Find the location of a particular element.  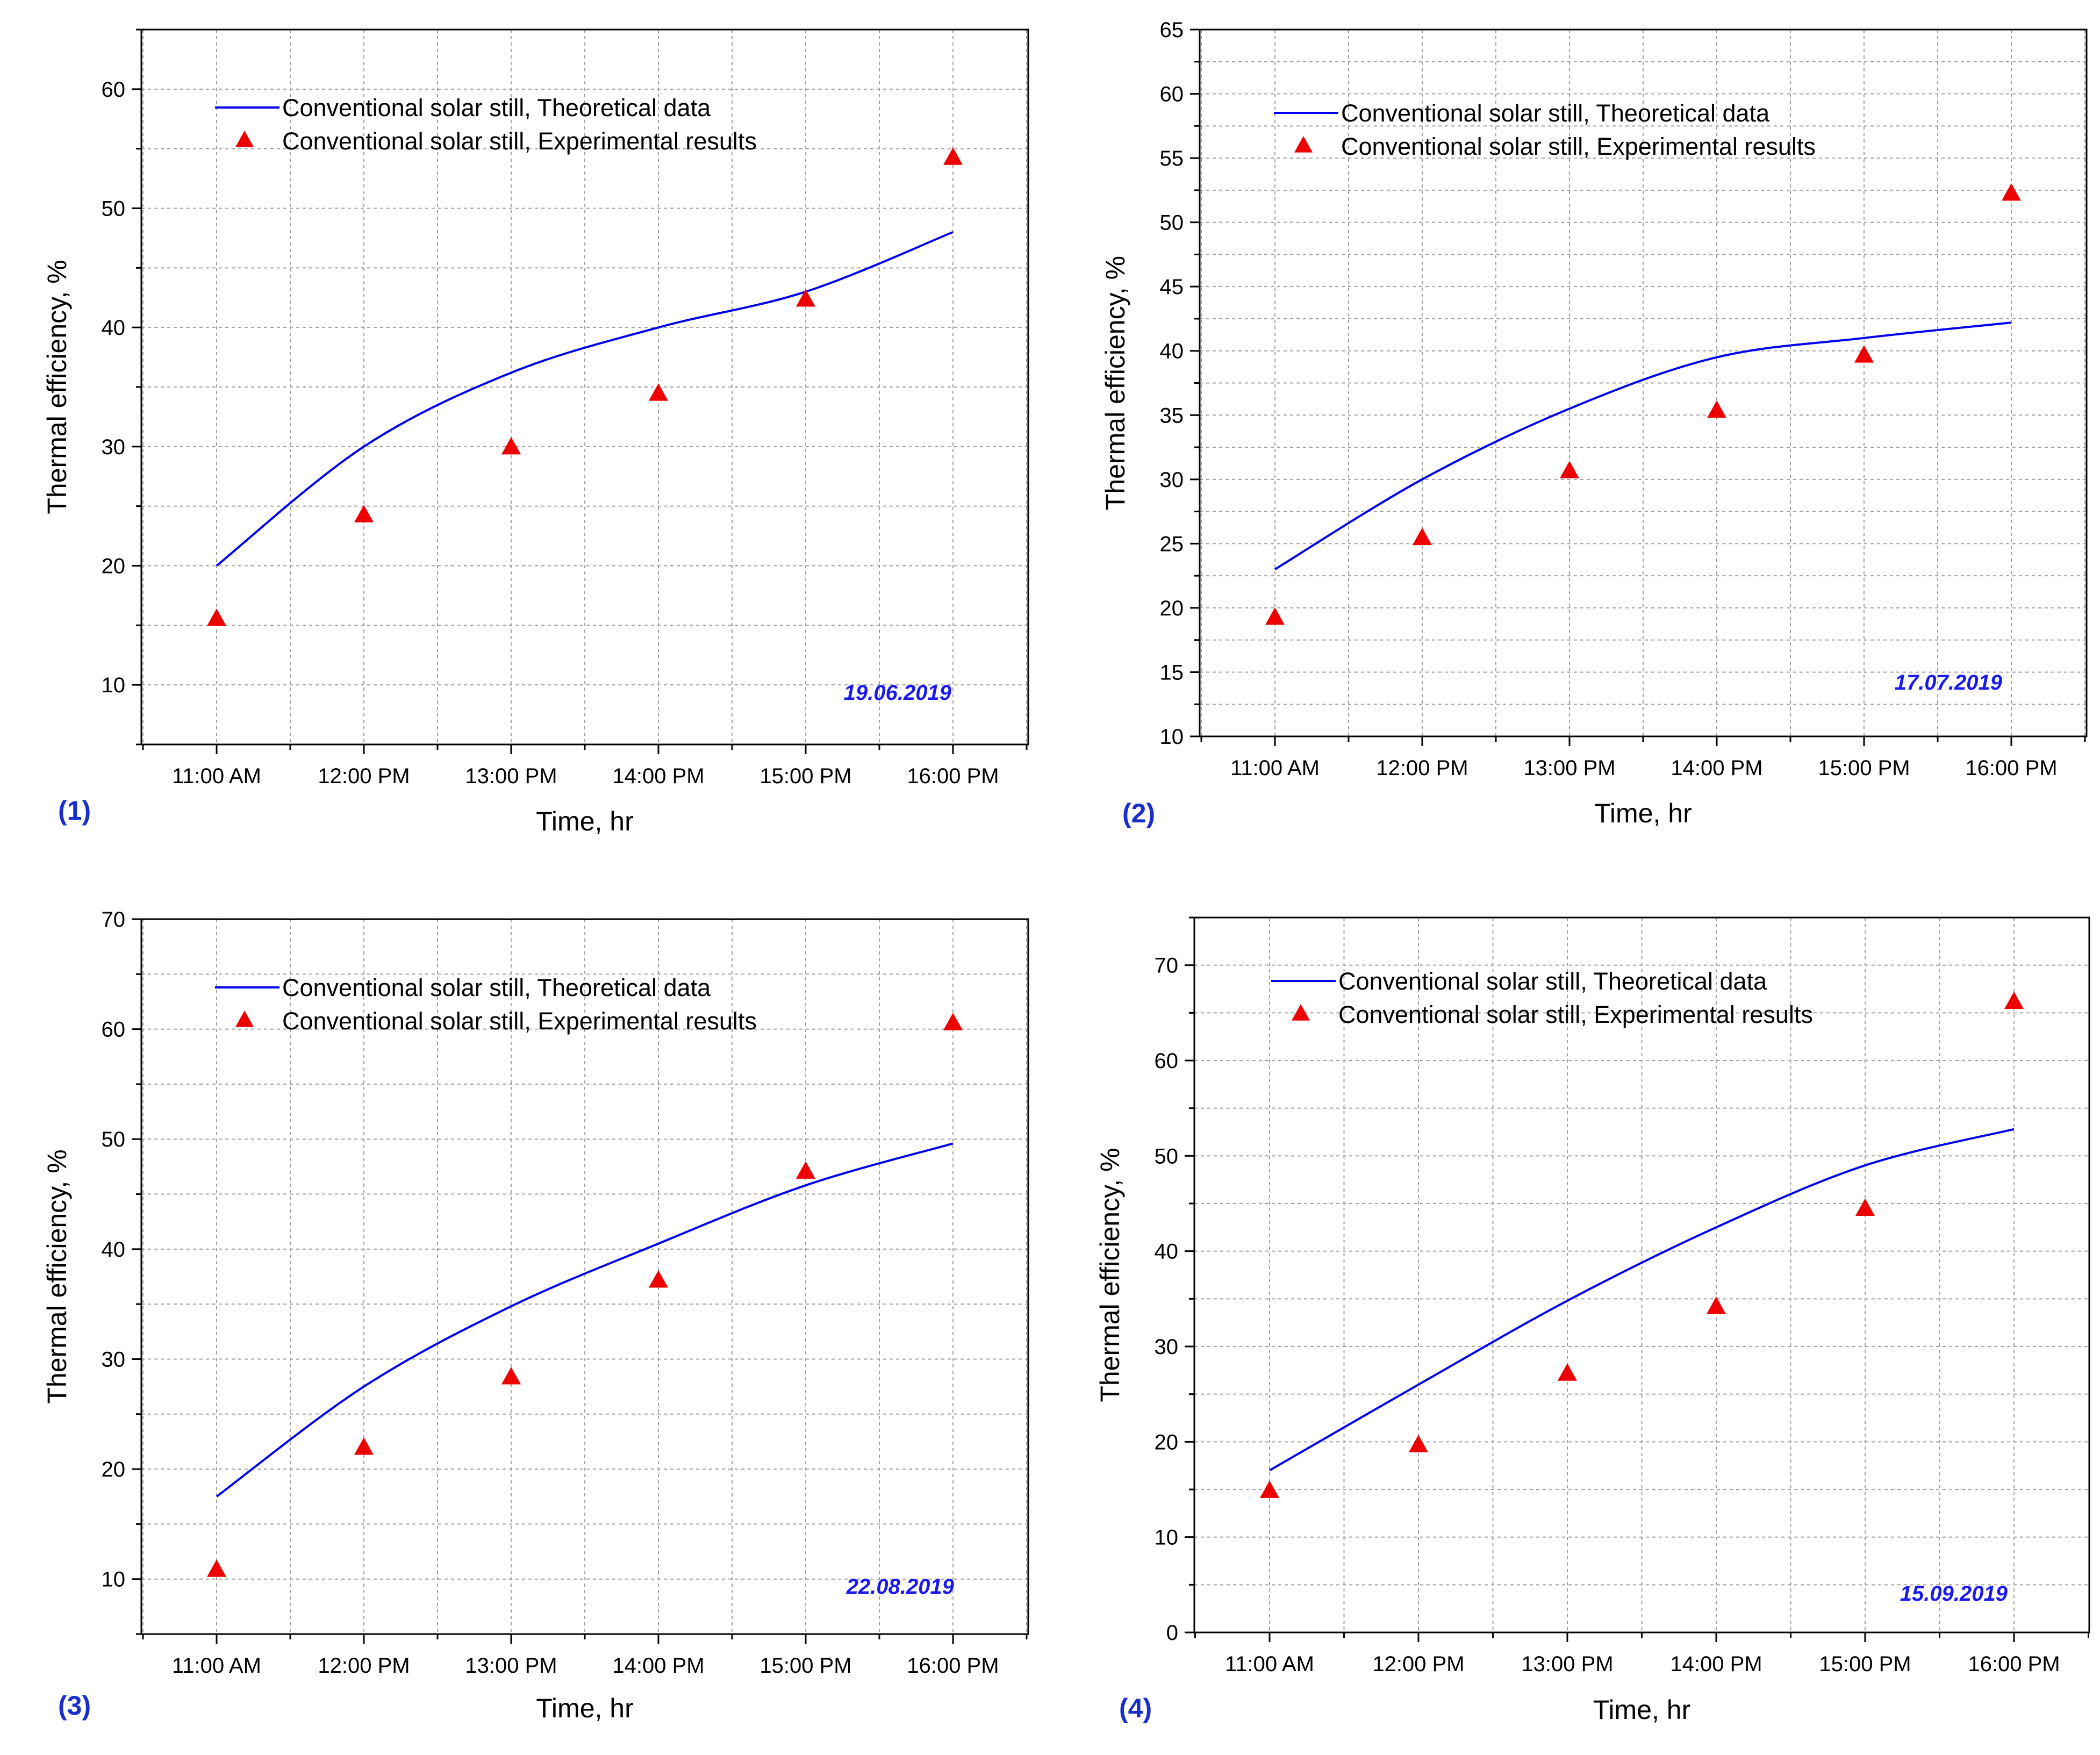

date-annotation: 19.06.2019 is located at coordinates (898, 693).